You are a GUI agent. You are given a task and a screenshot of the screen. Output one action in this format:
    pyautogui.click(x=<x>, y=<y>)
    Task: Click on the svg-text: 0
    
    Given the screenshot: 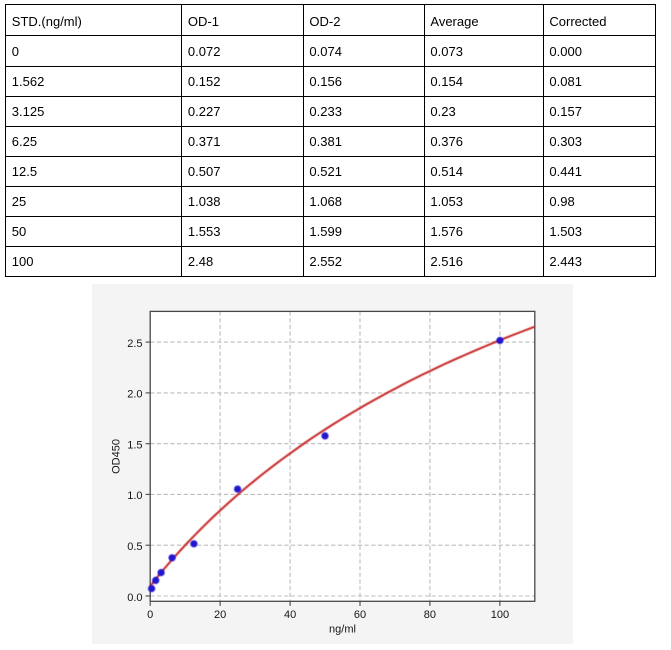 What is the action you would take?
    pyautogui.click(x=150, y=615)
    